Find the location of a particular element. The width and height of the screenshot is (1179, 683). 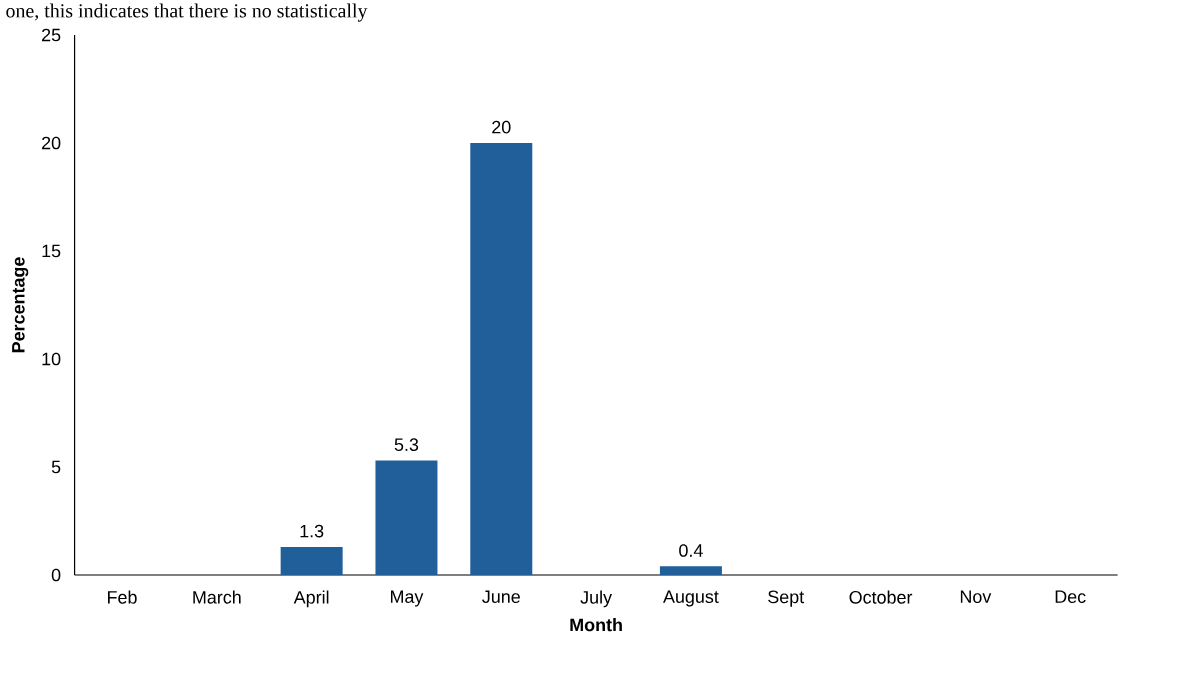

y-axis-title: Percentage is located at coordinates (20, 305).